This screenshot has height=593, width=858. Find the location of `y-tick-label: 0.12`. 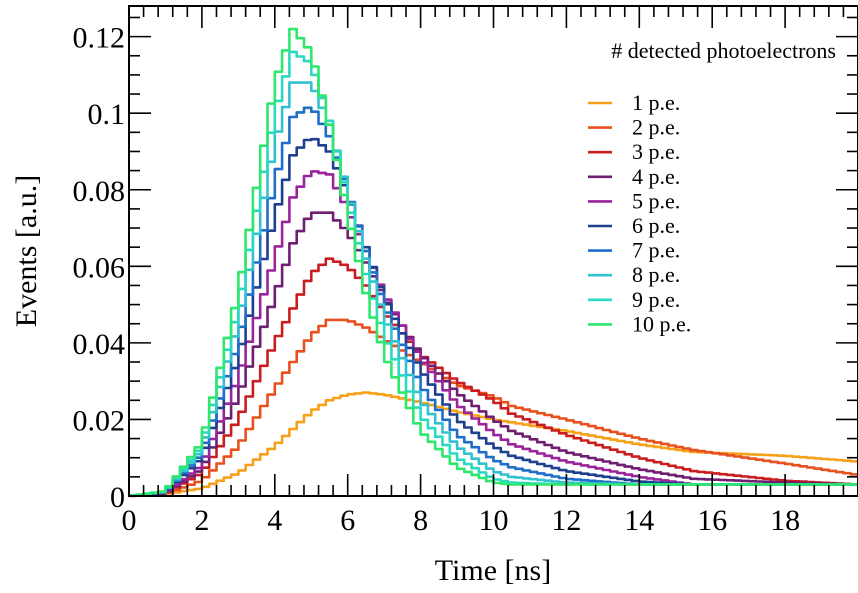

y-tick-label: 0.12 is located at coordinates (99, 38).